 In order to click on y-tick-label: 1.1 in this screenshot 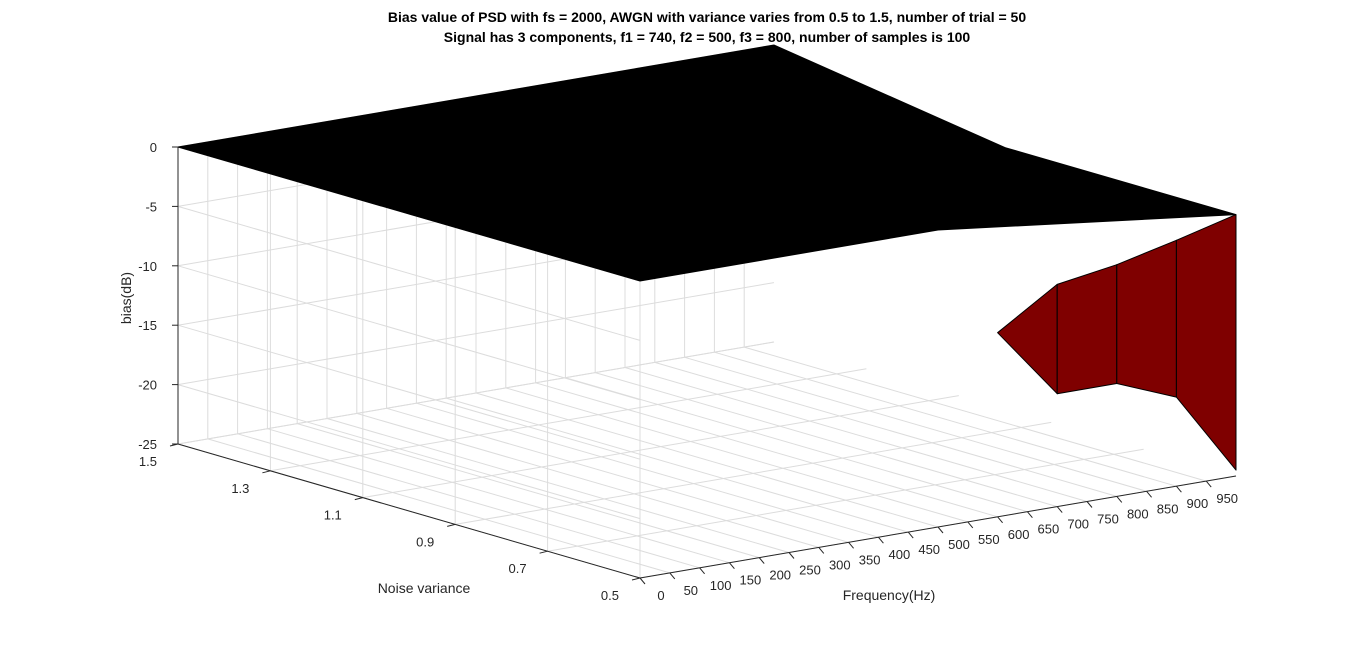, I will do `click(333, 515)`.